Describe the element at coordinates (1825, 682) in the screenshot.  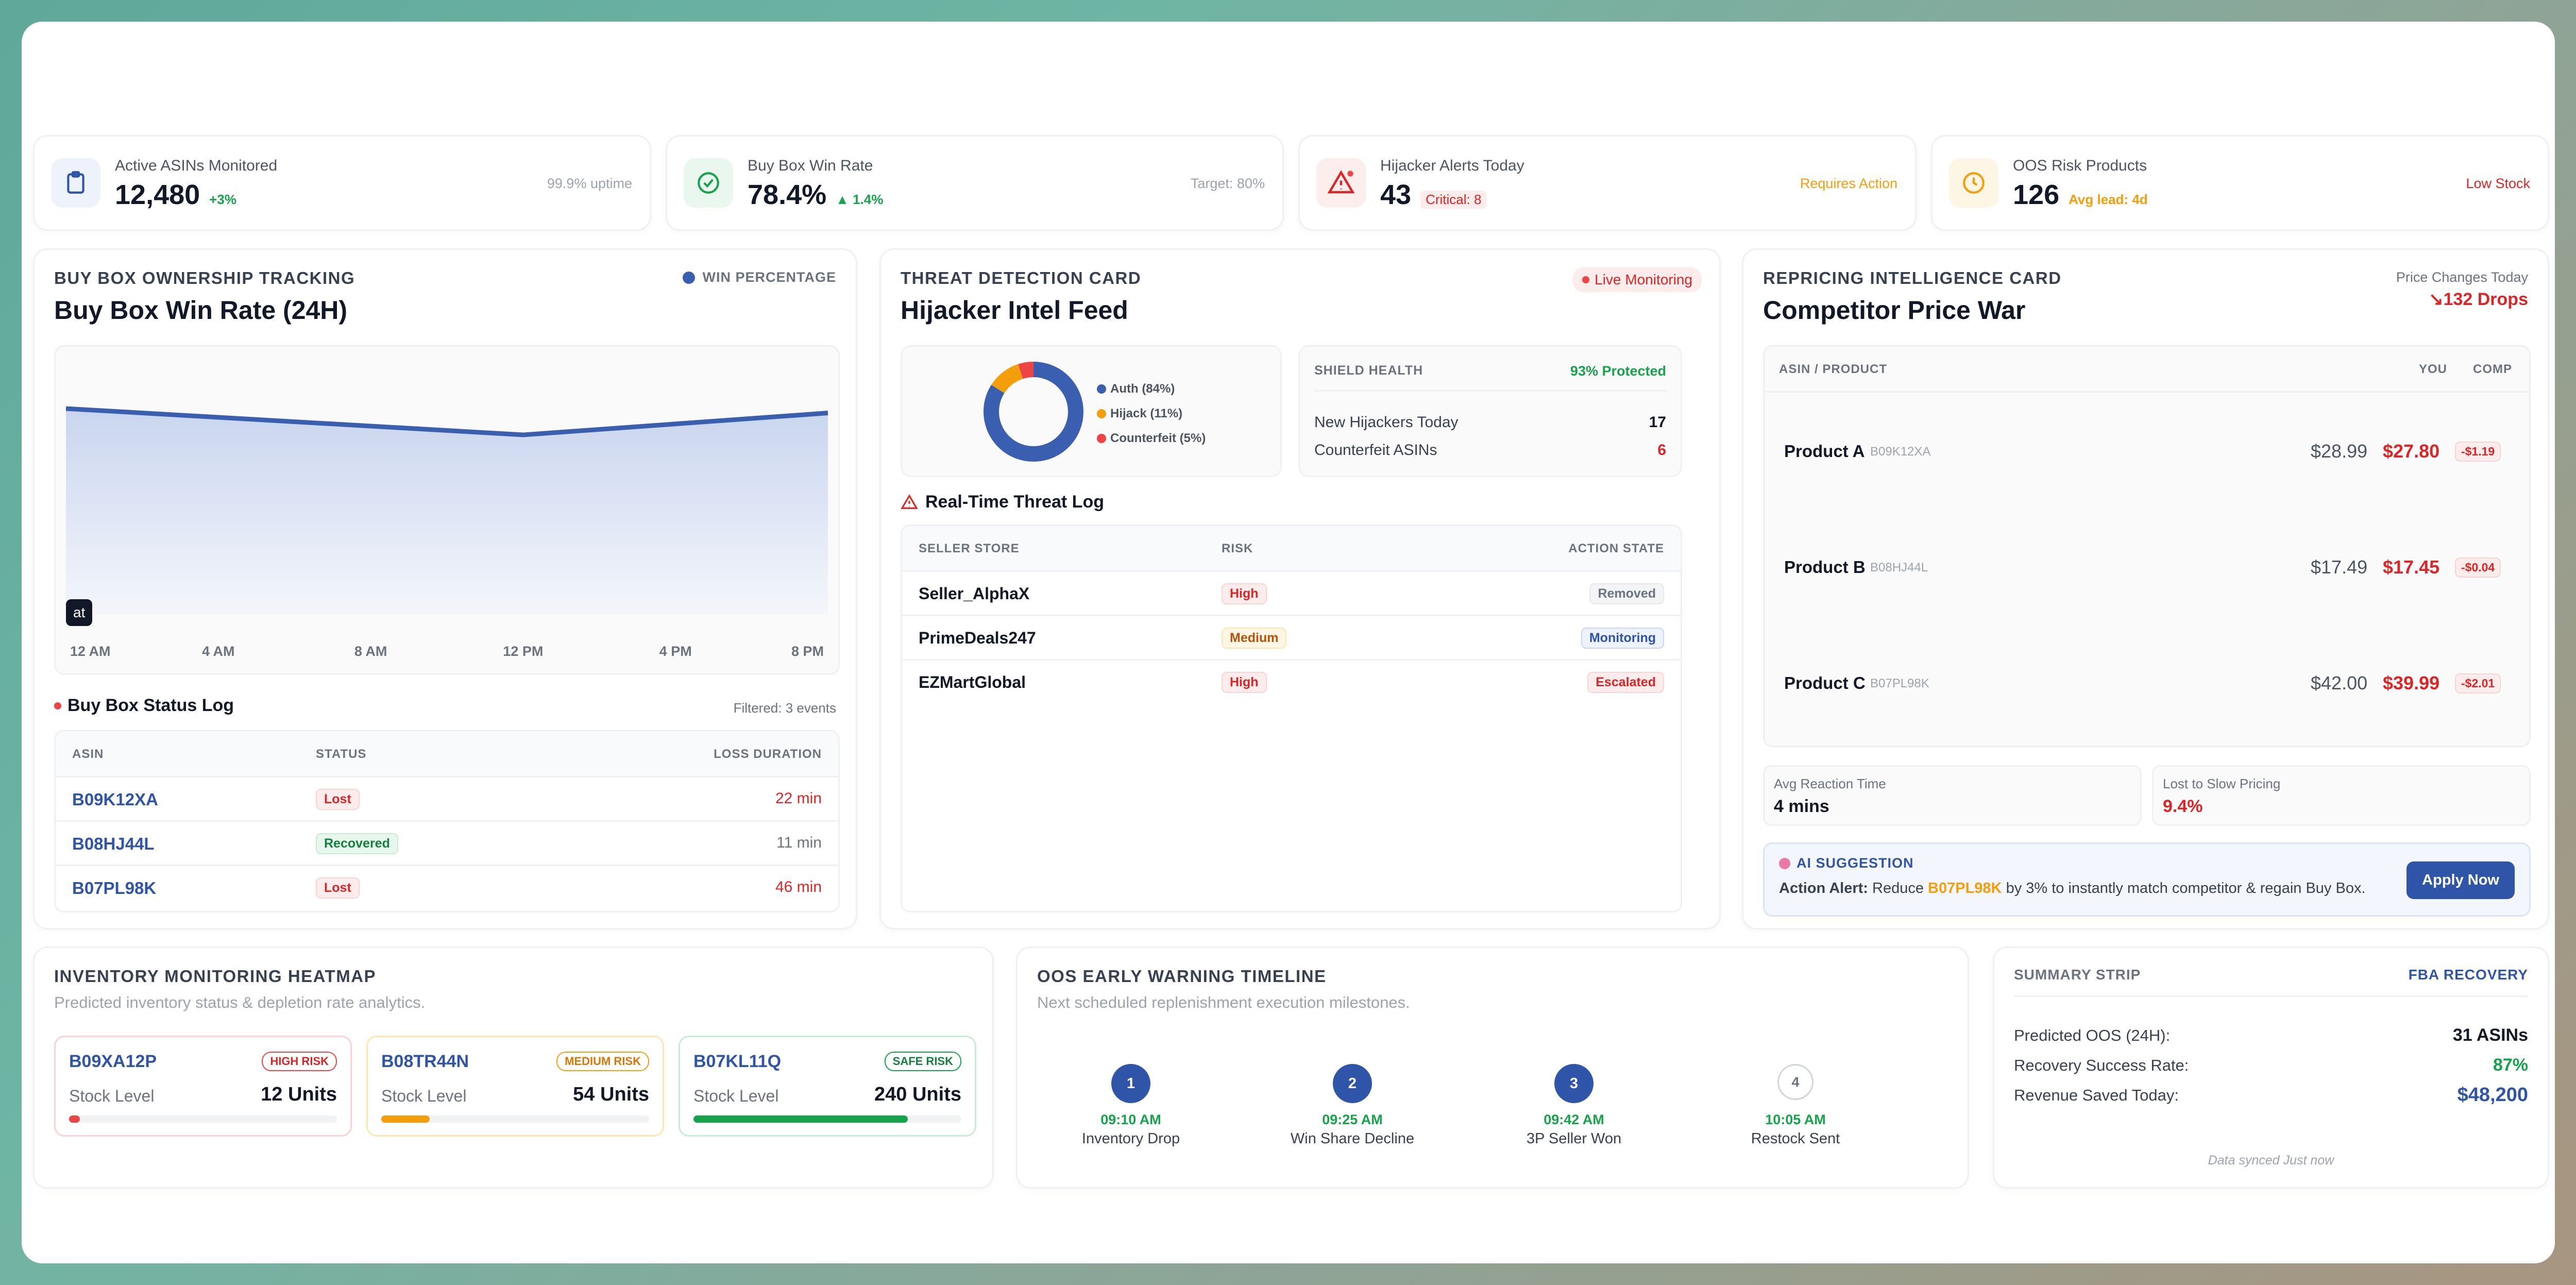
I see `product-name: Product C` at that location.